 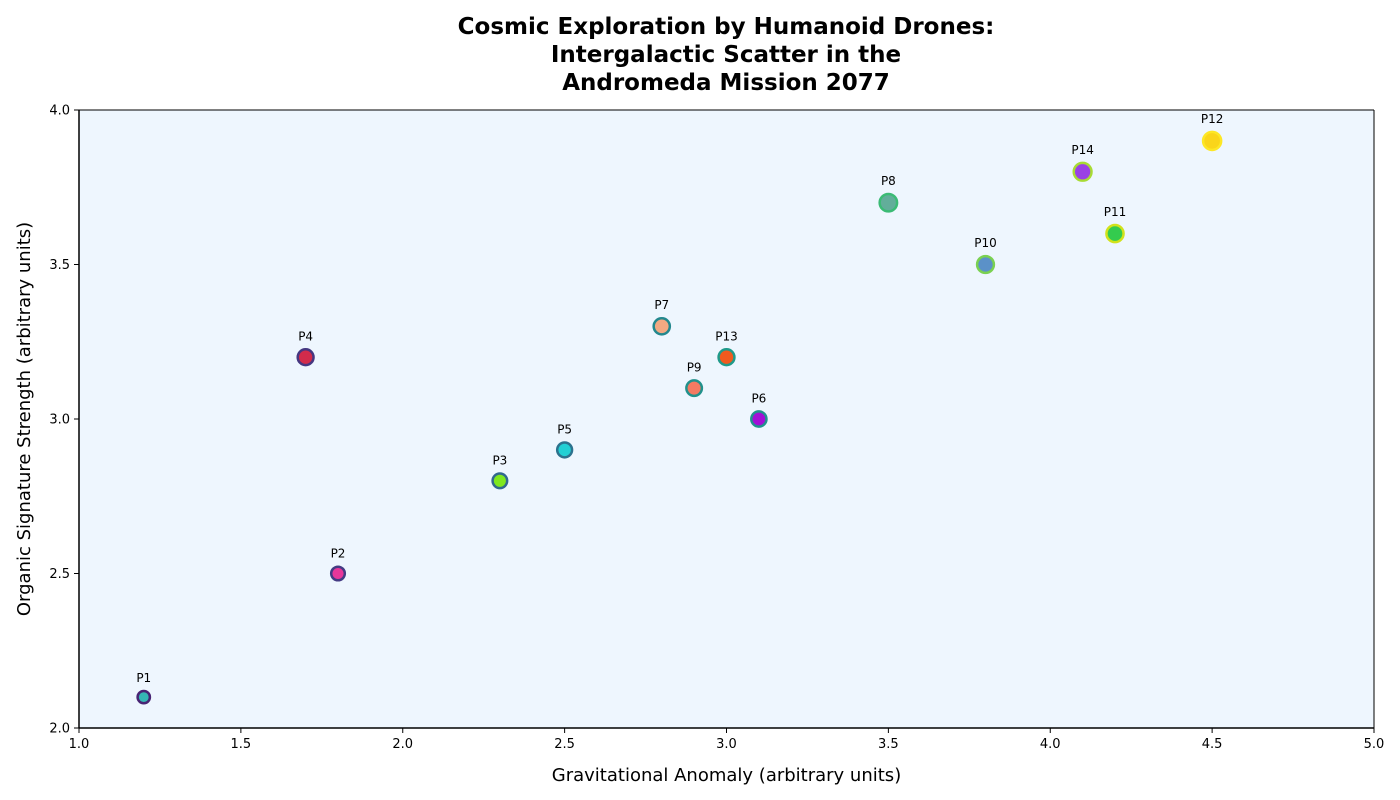 What do you see at coordinates (726, 27) in the screenshot?
I see `chart-title-line: Cosmic Exploration by Humanoid Drones:` at bounding box center [726, 27].